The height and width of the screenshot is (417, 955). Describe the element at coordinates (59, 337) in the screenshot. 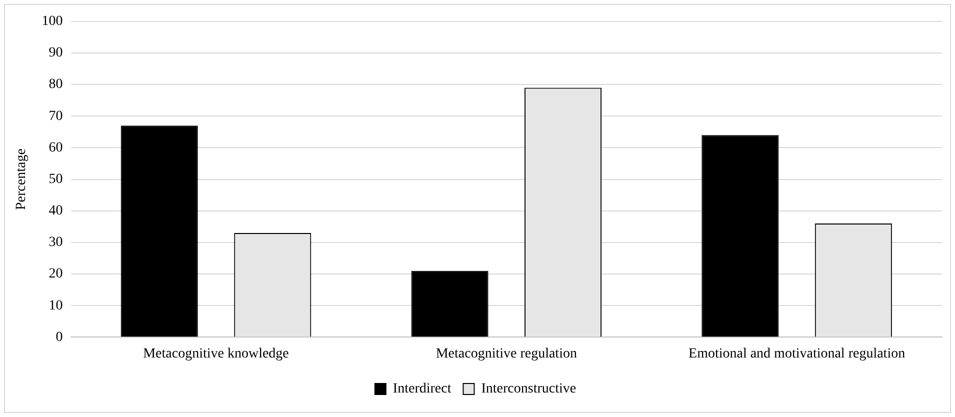

I see `y-tick-label: 0` at that location.